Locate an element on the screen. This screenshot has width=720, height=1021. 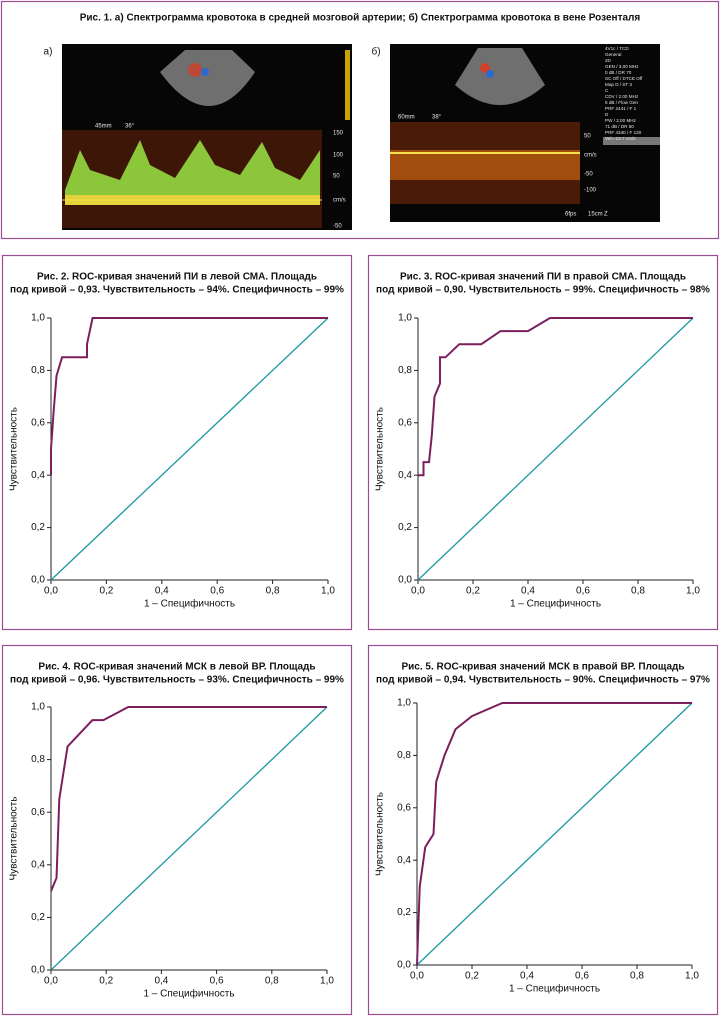
image-text: 6fps is located at coordinates (570, 215).